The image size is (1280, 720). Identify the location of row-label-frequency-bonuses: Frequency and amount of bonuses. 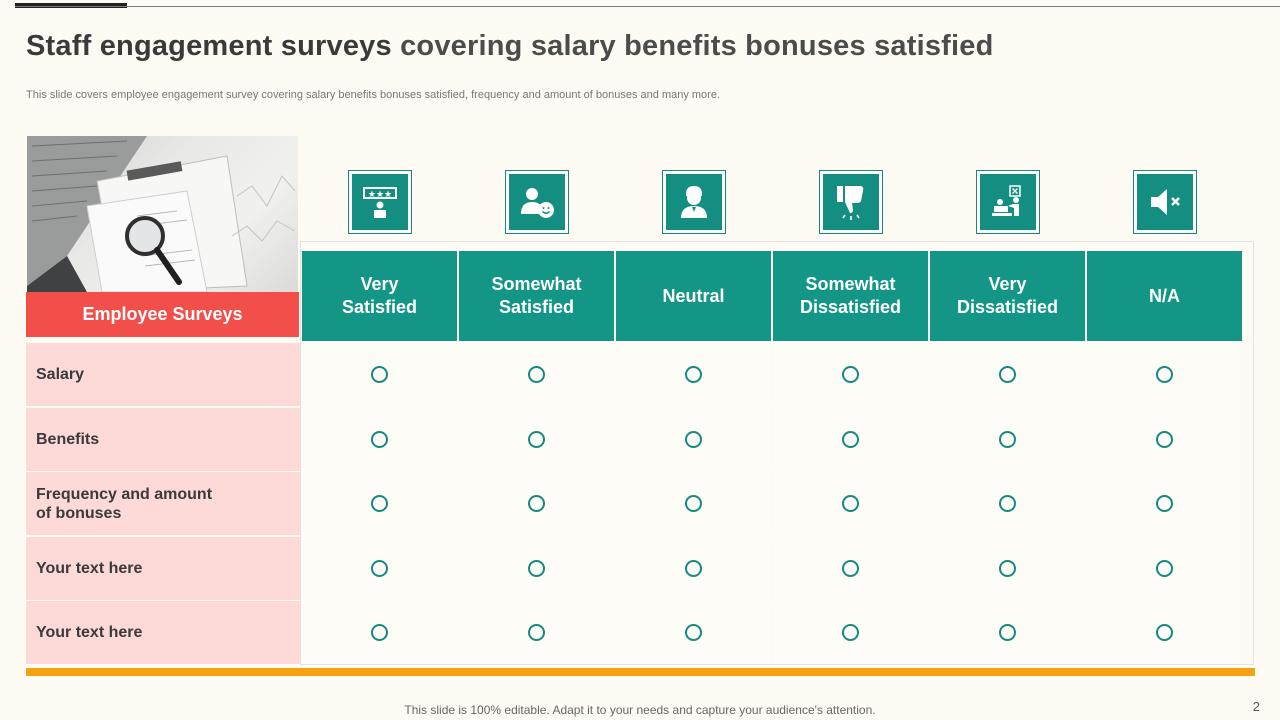
(163, 503).